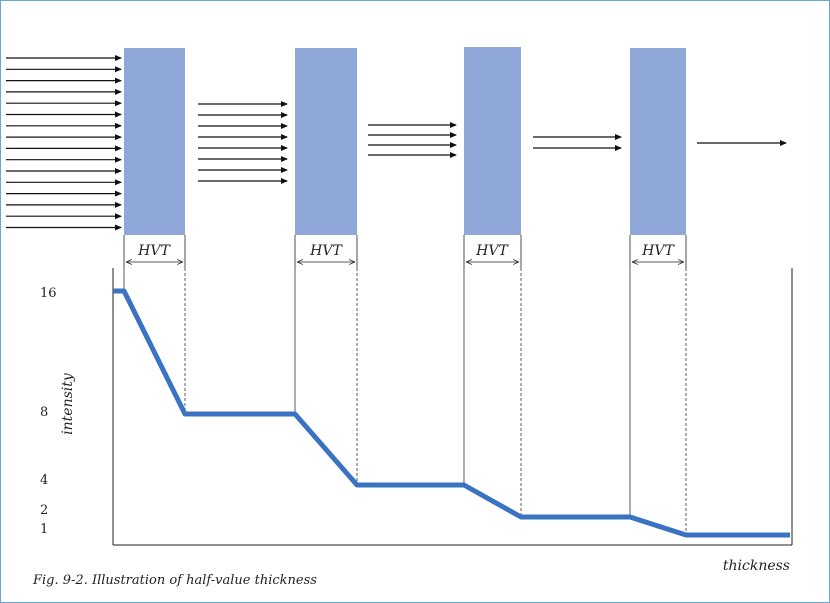 The image size is (830, 603). I want to click on y-tick-2: 2, so click(44, 510).